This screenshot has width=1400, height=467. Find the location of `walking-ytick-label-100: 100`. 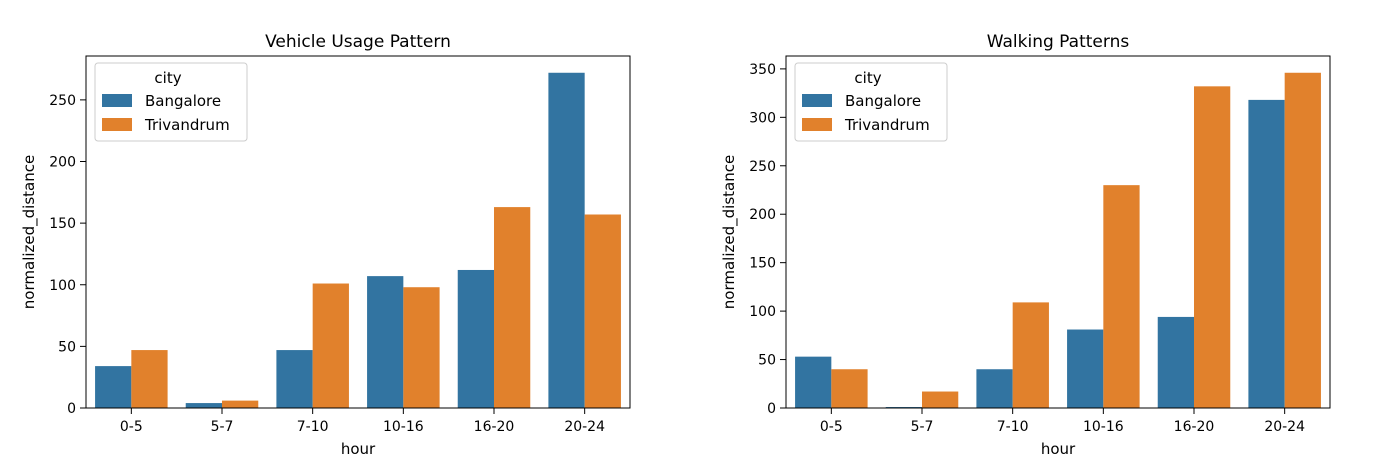

walking-ytick-label-100: 100 is located at coordinates (762, 312).